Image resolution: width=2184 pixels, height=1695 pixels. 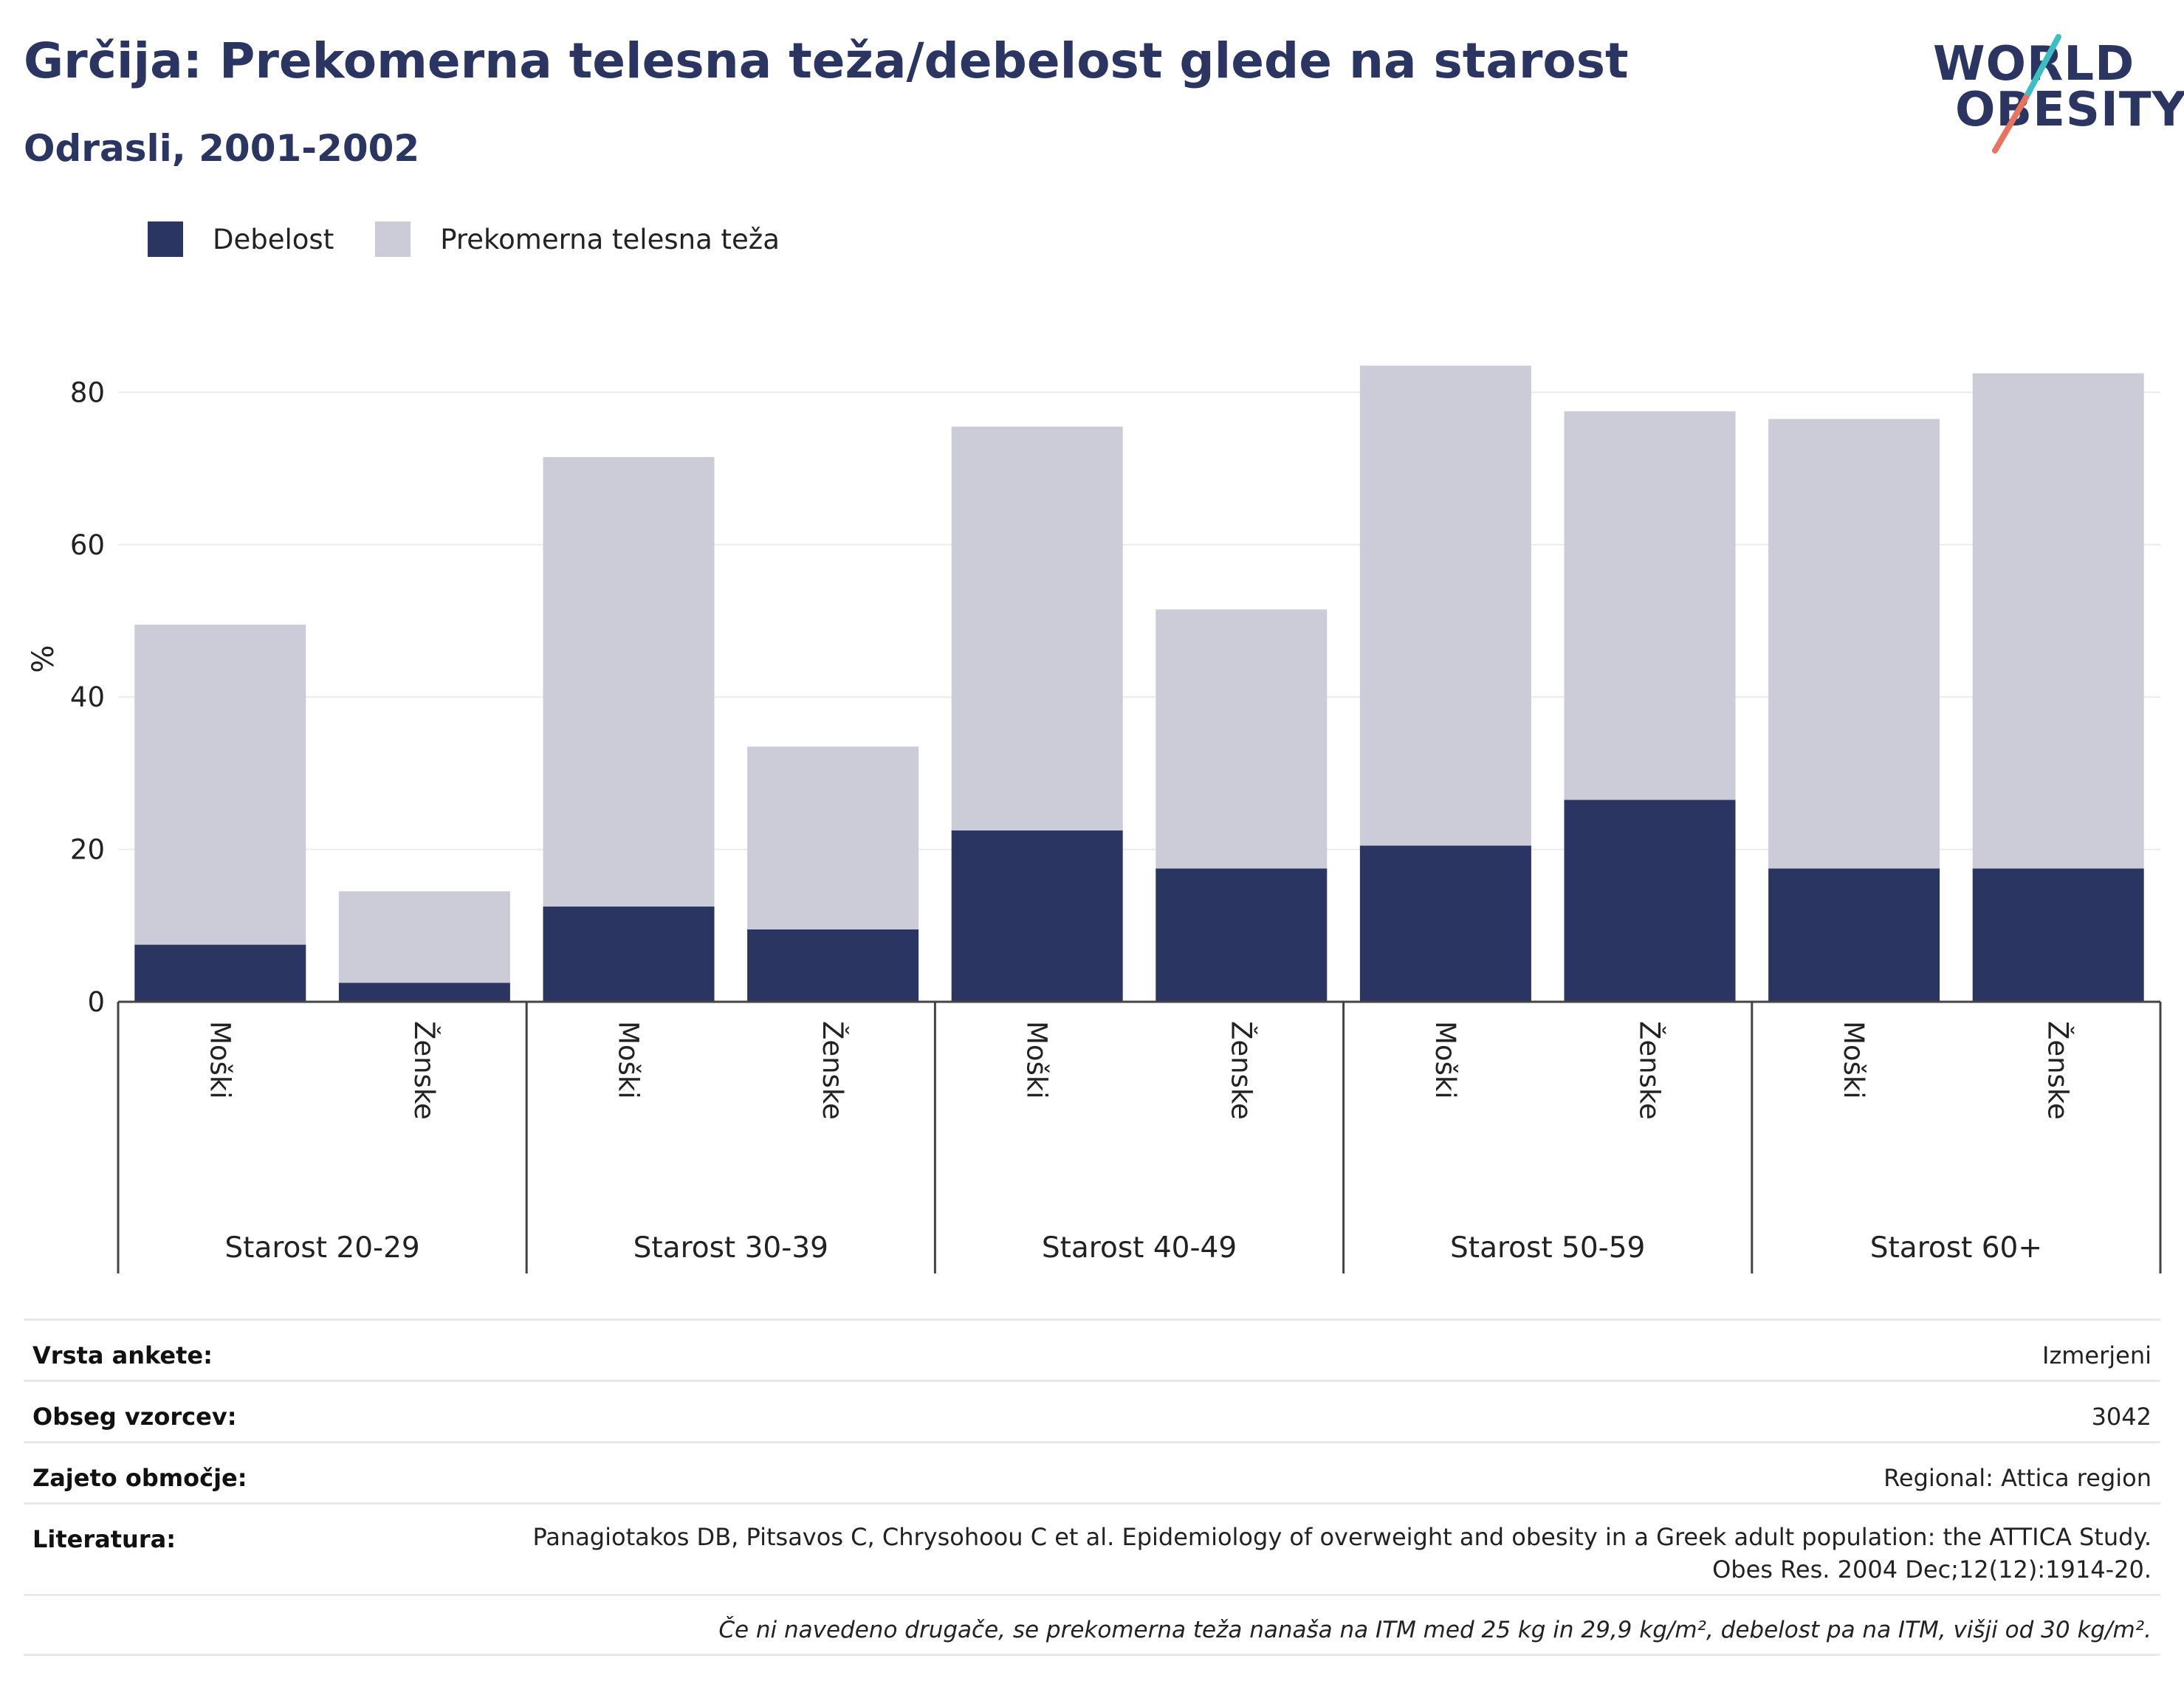 I want to click on legend-item-obesity: Debelost, so click(x=241, y=239).